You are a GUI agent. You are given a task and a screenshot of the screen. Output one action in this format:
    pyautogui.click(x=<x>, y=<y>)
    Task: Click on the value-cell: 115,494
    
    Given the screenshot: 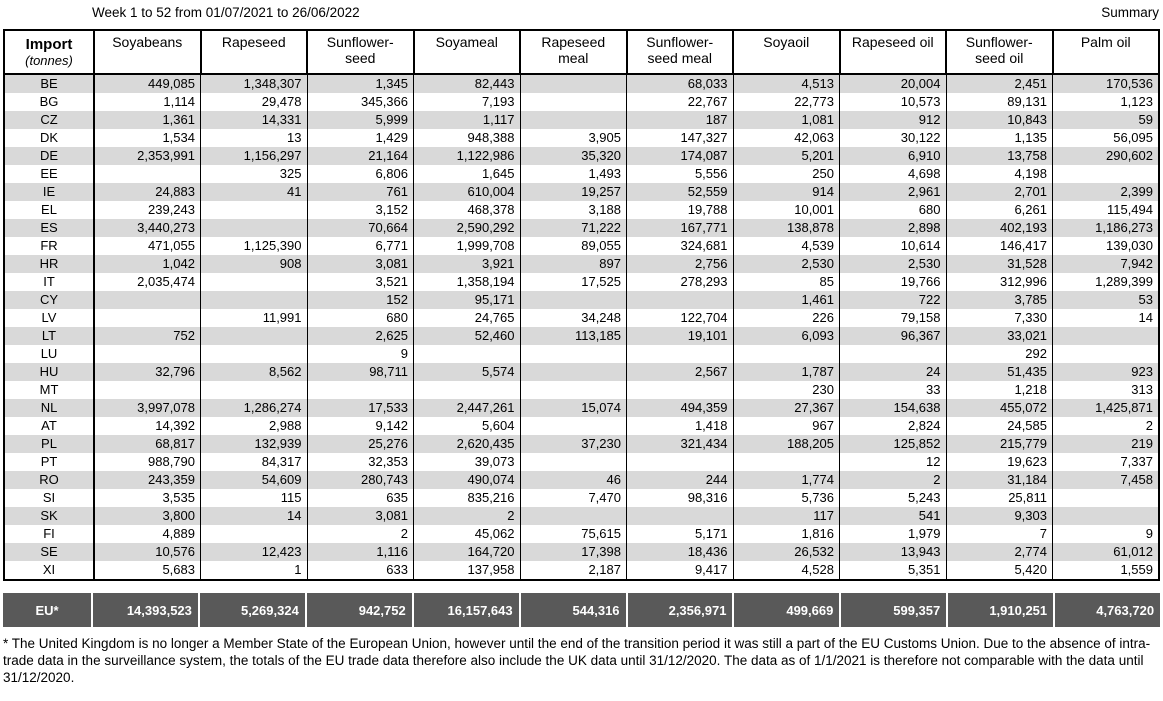 What is the action you would take?
    pyautogui.click(x=1106, y=210)
    